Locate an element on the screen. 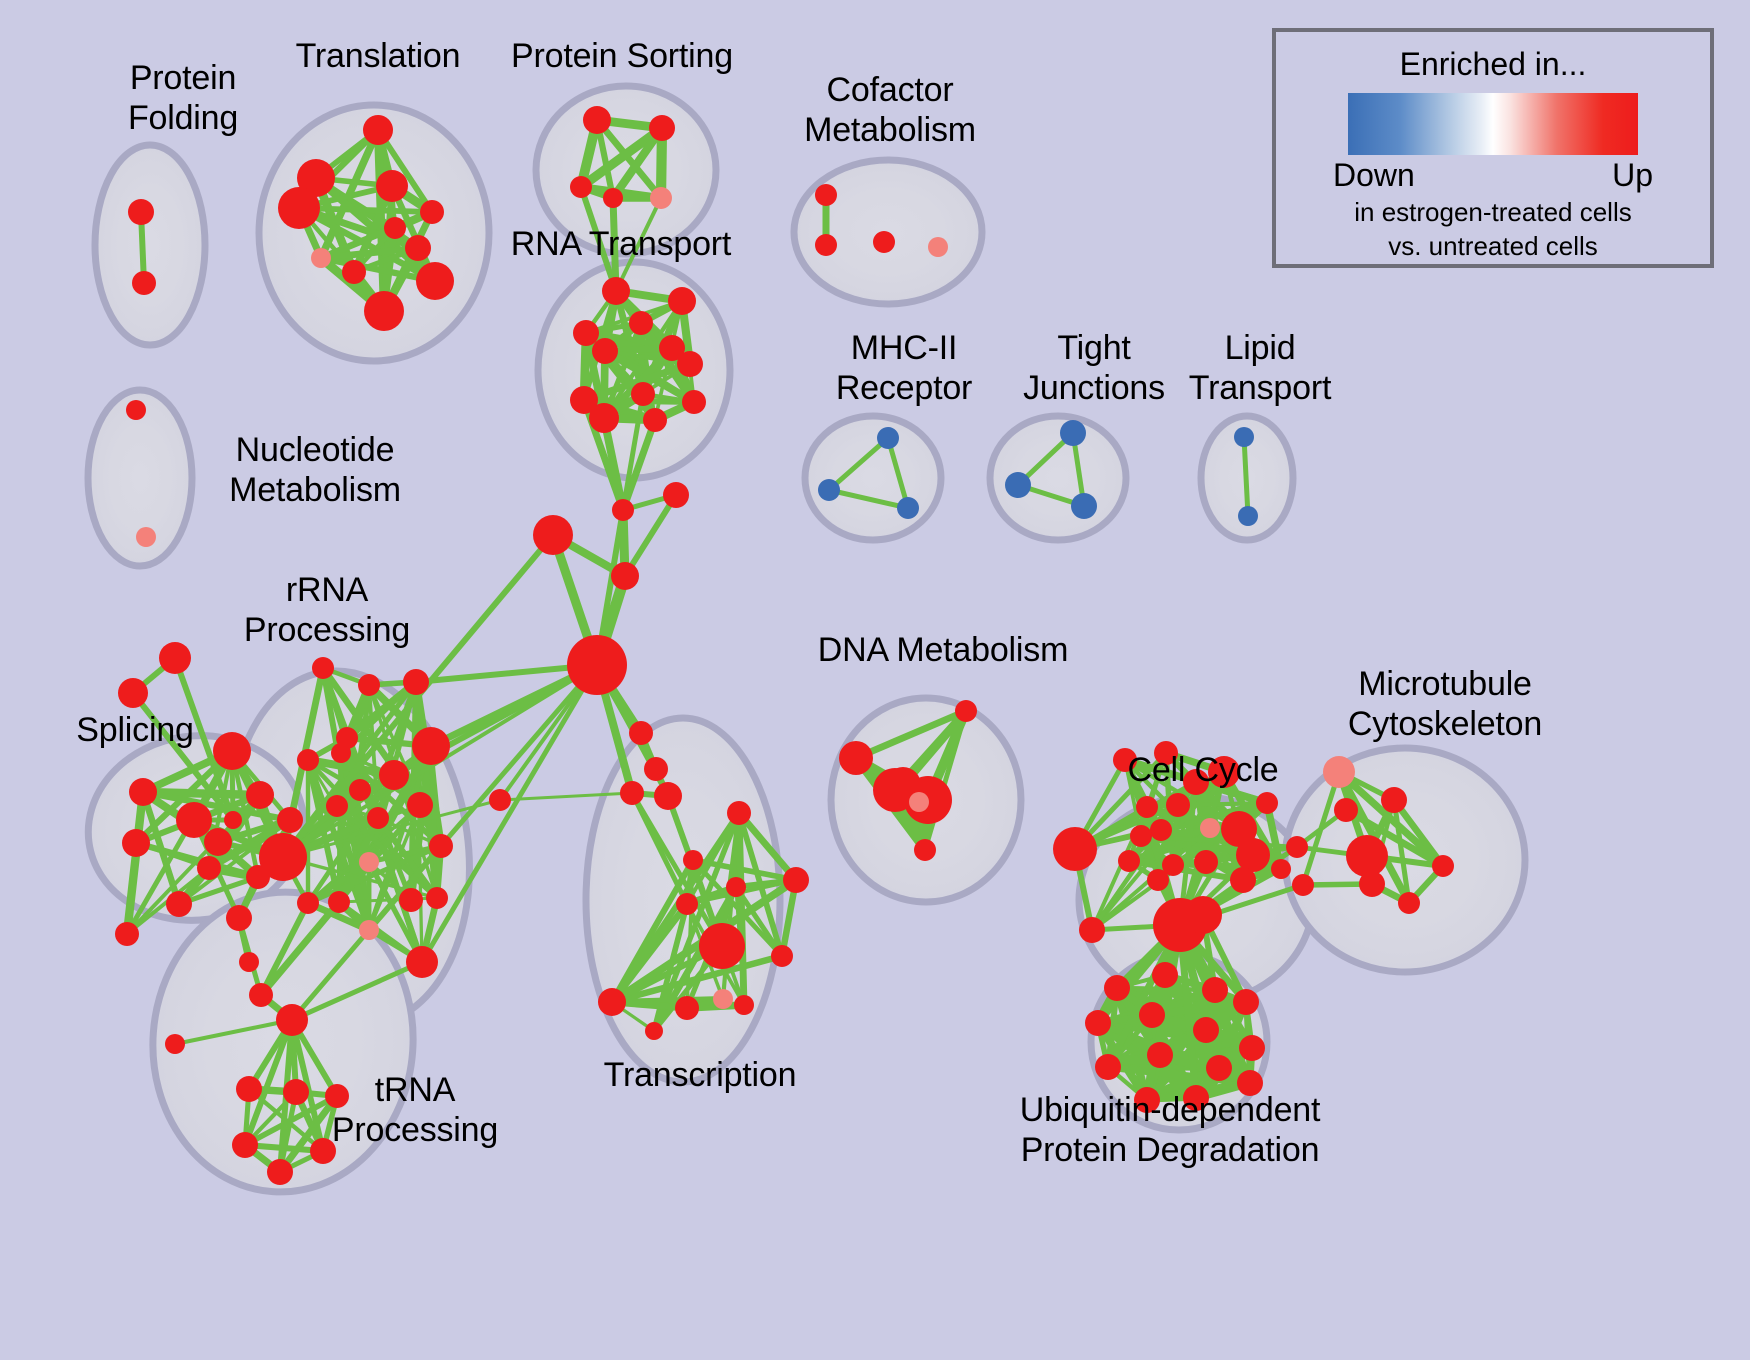 This screenshot has height=1360, width=1750. cluster-label-rna-transport: RNA Transport is located at coordinates (621, 244).